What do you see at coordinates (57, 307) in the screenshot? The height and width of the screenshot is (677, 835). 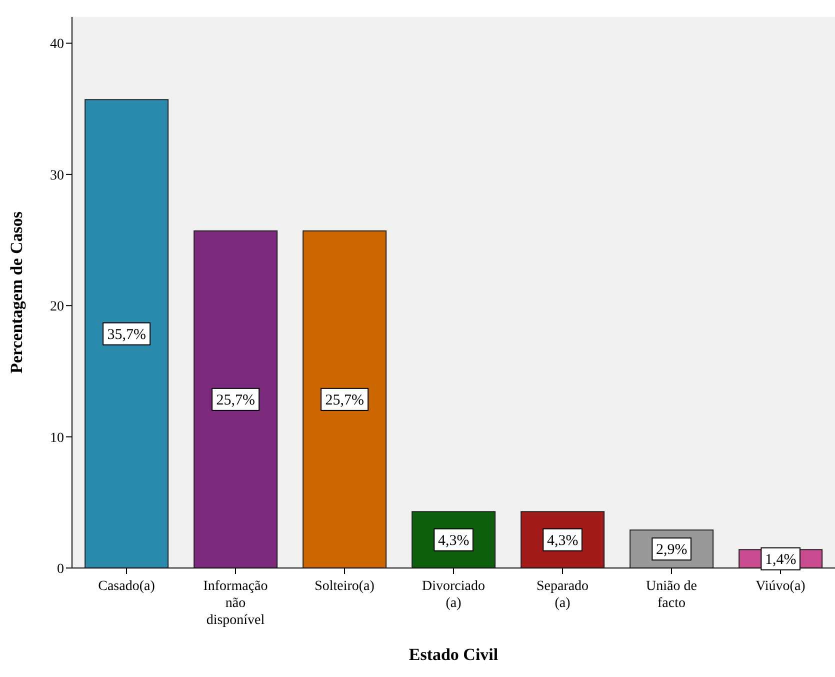 I see `y-tick-label: 20` at bounding box center [57, 307].